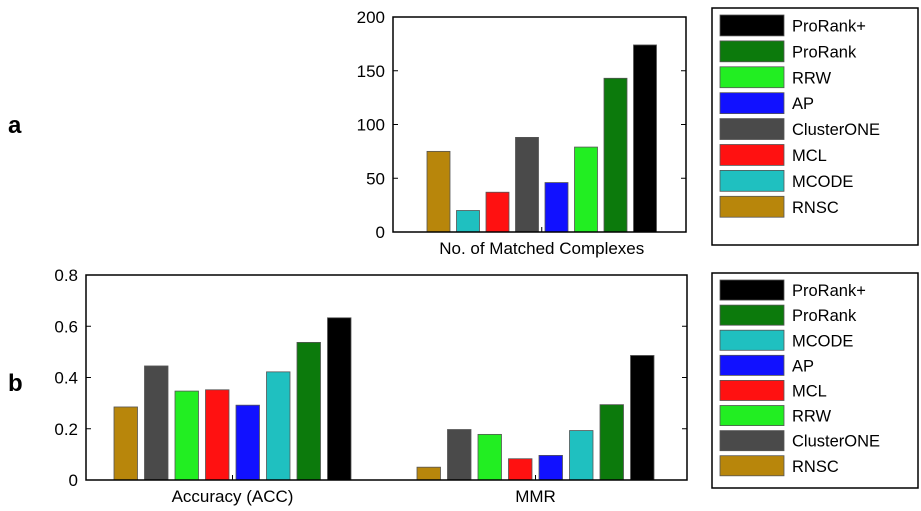  What do you see at coordinates (541, 248) in the screenshot?
I see `x-tick-label-no-of-matched-complexes: No. of Matched Complexes` at bounding box center [541, 248].